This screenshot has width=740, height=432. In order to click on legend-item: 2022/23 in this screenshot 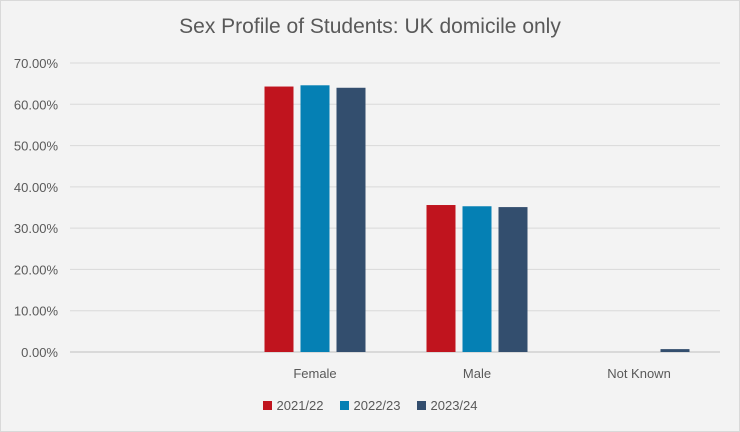, I will do `click(370, 405)`.